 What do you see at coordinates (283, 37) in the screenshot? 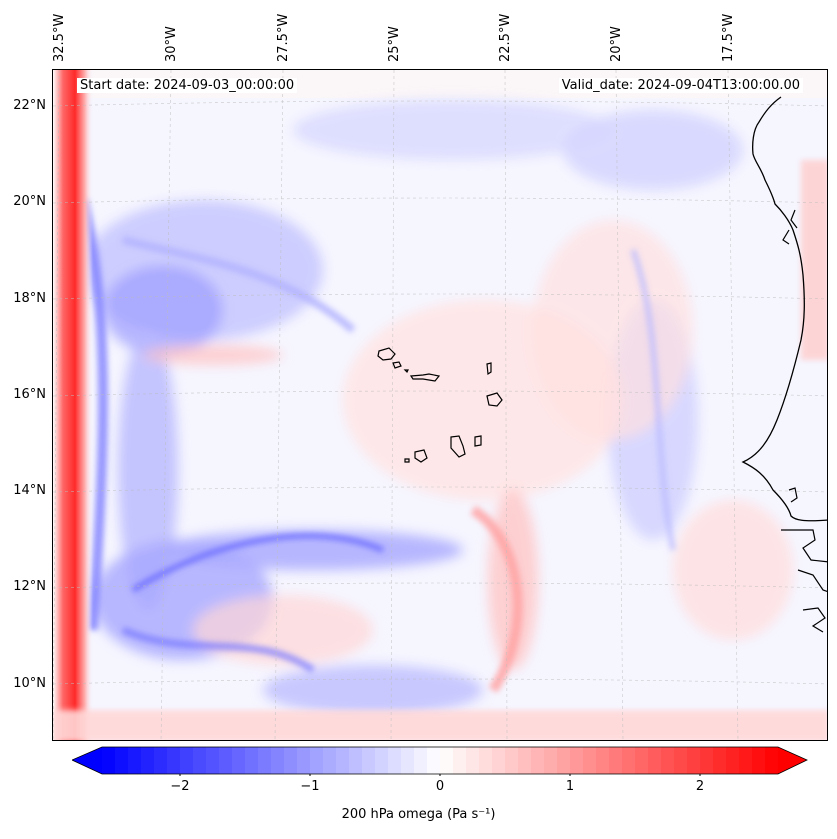
I see `lon-label-27-5w: 27.5°W` at bounding box center [283, 37].